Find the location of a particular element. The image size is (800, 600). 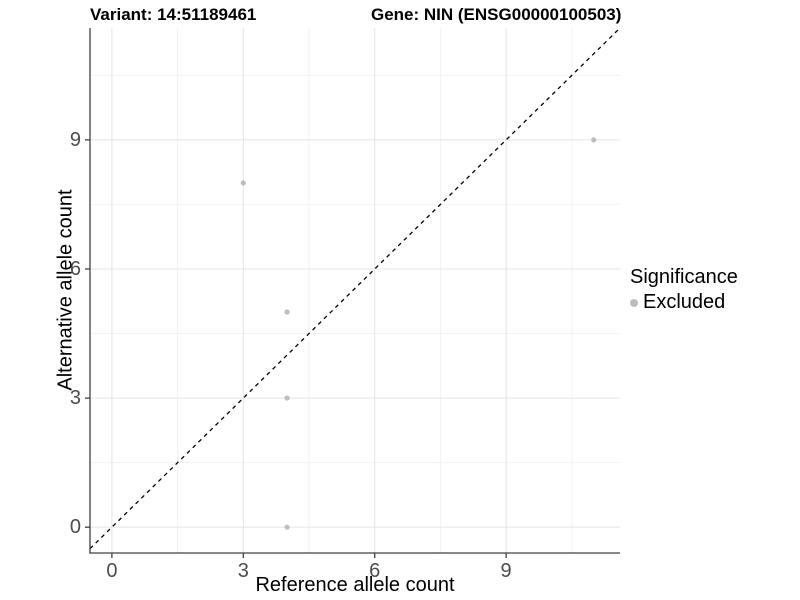

legend: Significance Excluded is located at coordinates (684, 290).